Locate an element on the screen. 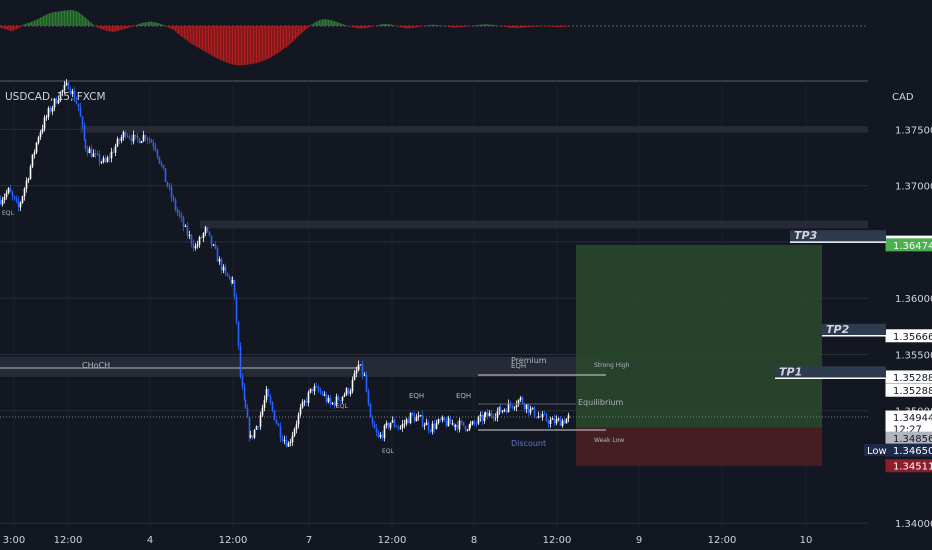 This screenshot has width=932, height=550. target-zone is located at coordinates (699, 336).